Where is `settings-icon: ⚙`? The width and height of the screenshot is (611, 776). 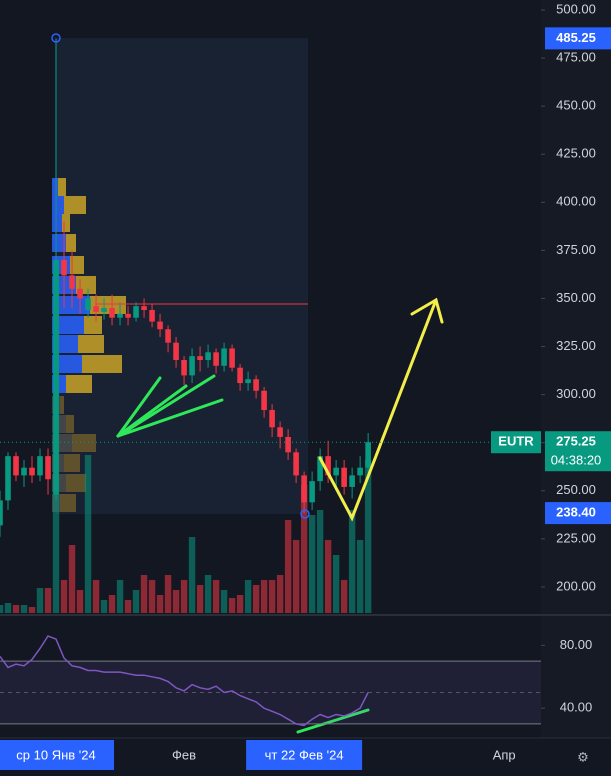
settings-icon: ⚙ is located at coordinates (583, 756).